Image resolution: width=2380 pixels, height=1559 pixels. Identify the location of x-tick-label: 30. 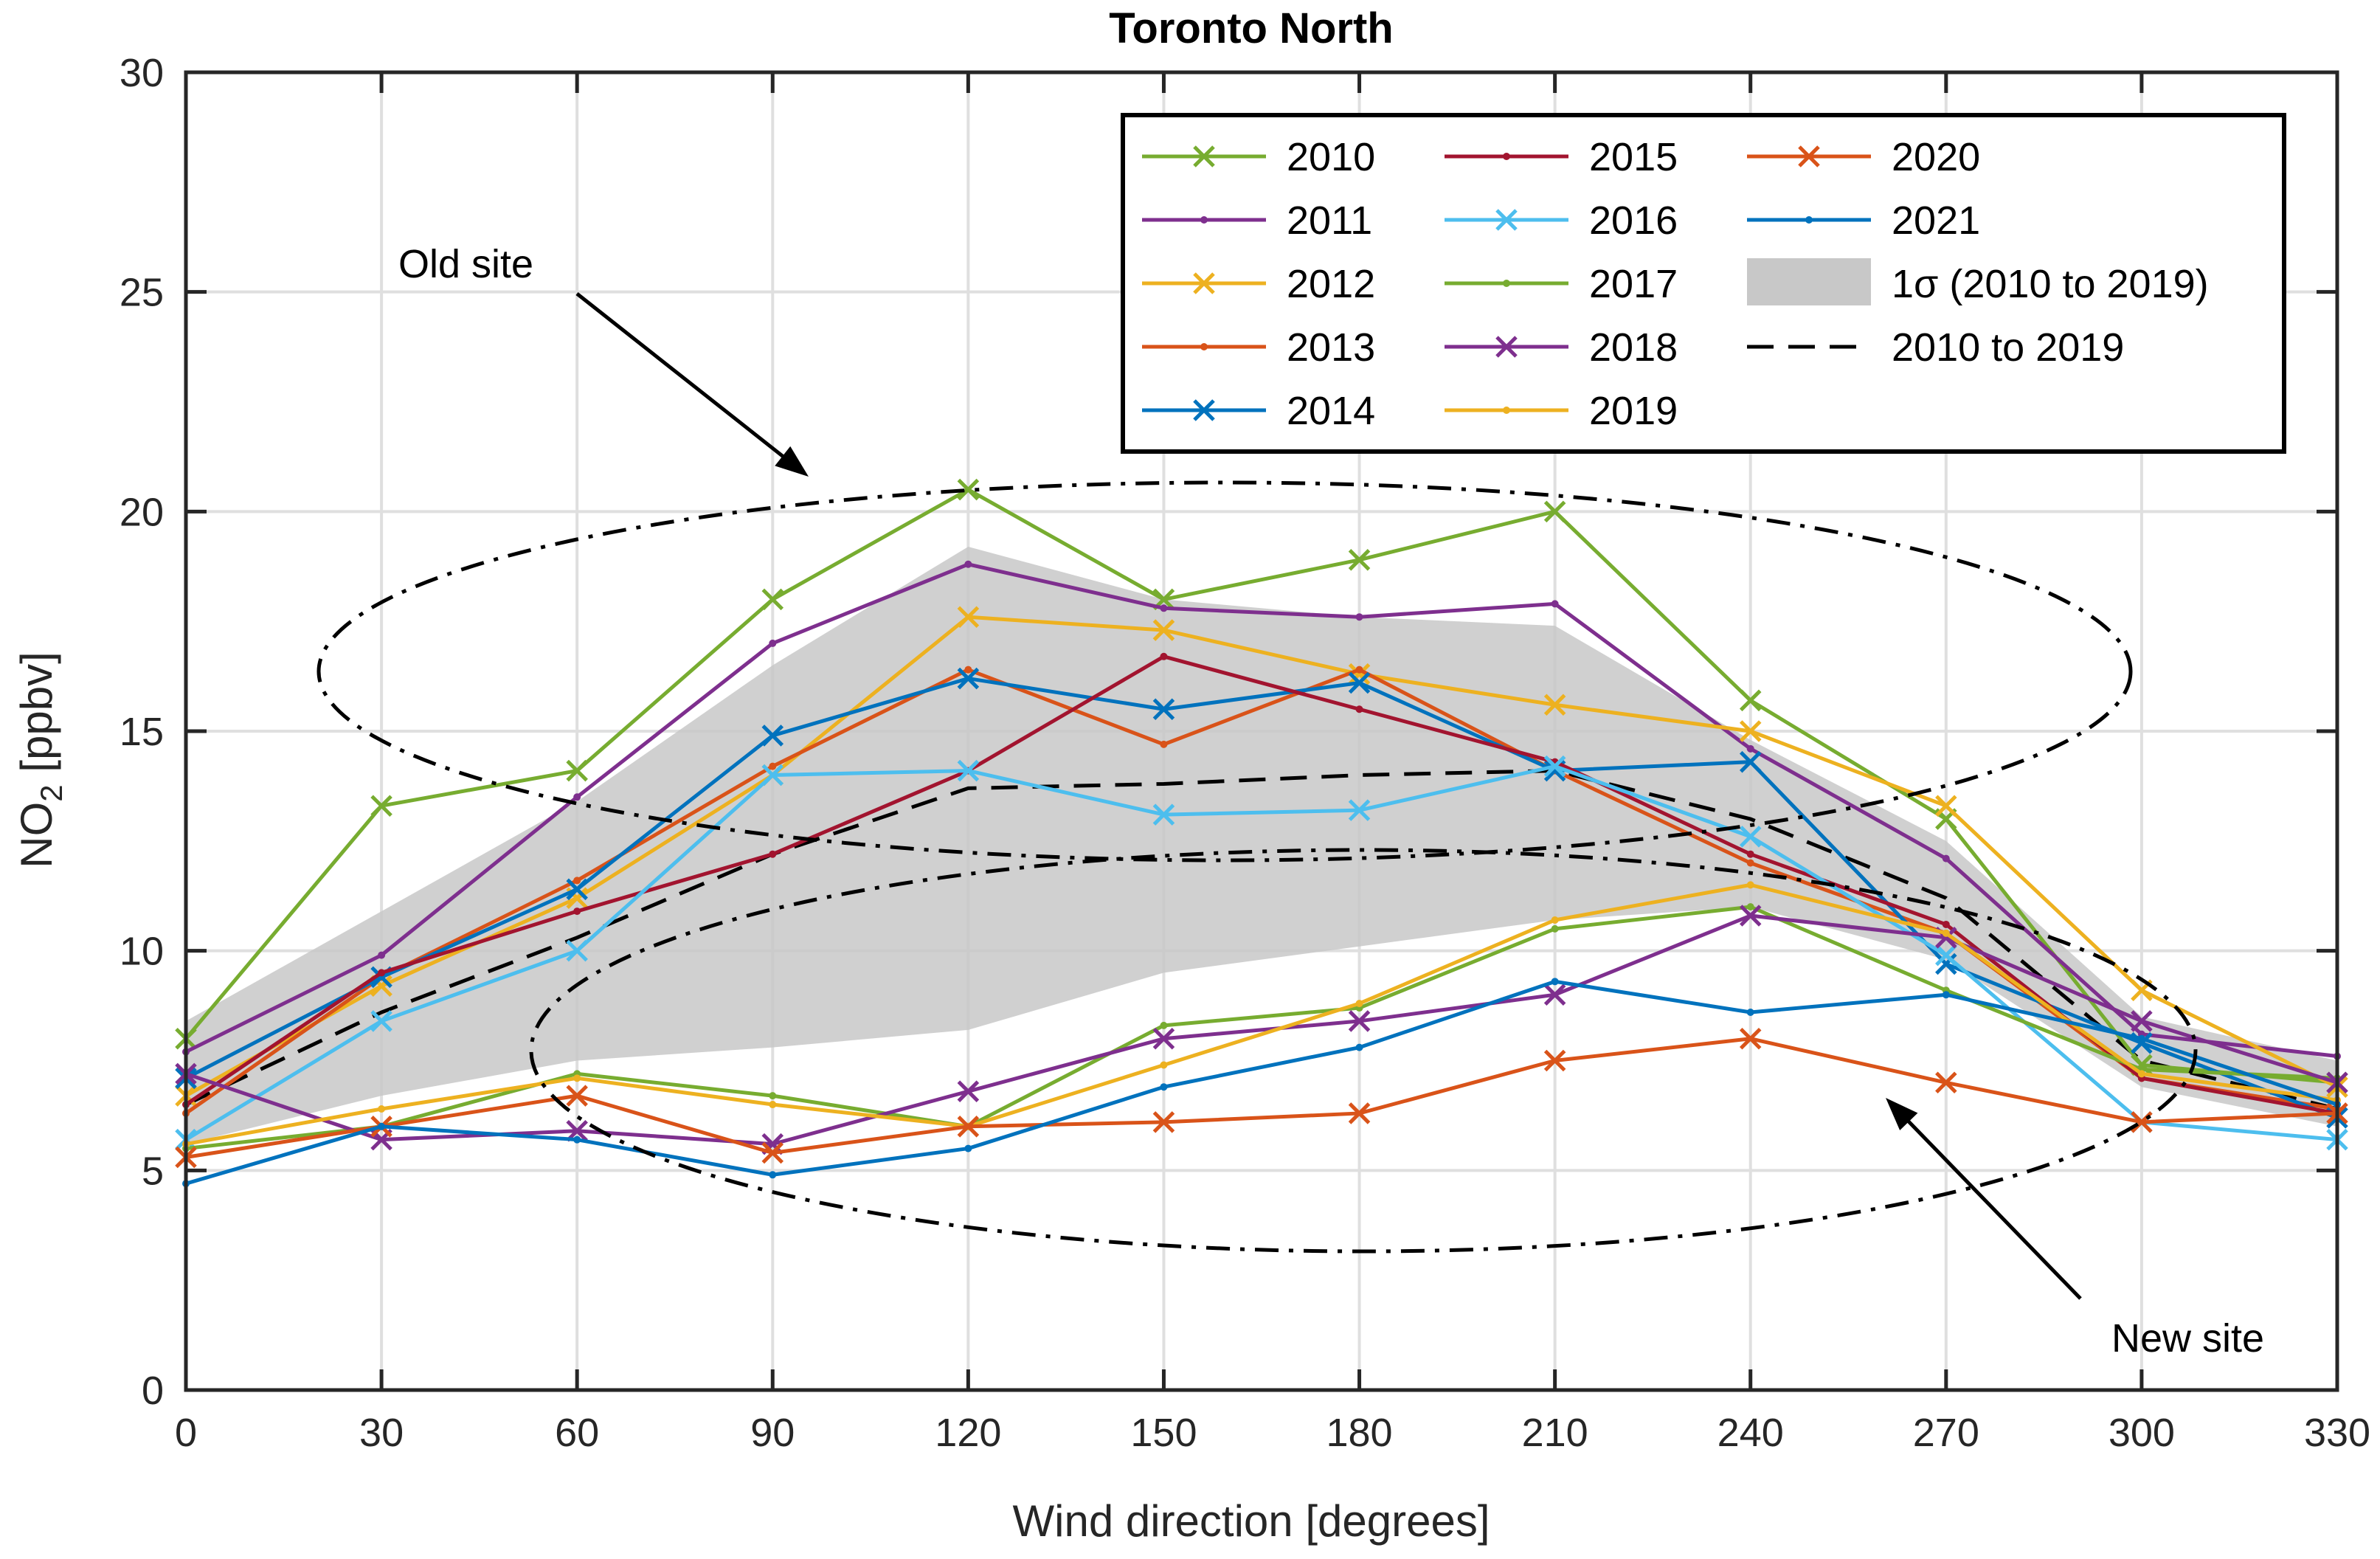
(381, 1433).